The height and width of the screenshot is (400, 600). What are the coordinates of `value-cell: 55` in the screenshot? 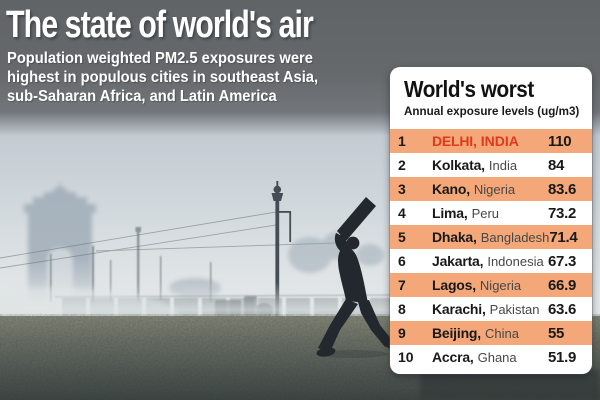 It's located at (556, 333).